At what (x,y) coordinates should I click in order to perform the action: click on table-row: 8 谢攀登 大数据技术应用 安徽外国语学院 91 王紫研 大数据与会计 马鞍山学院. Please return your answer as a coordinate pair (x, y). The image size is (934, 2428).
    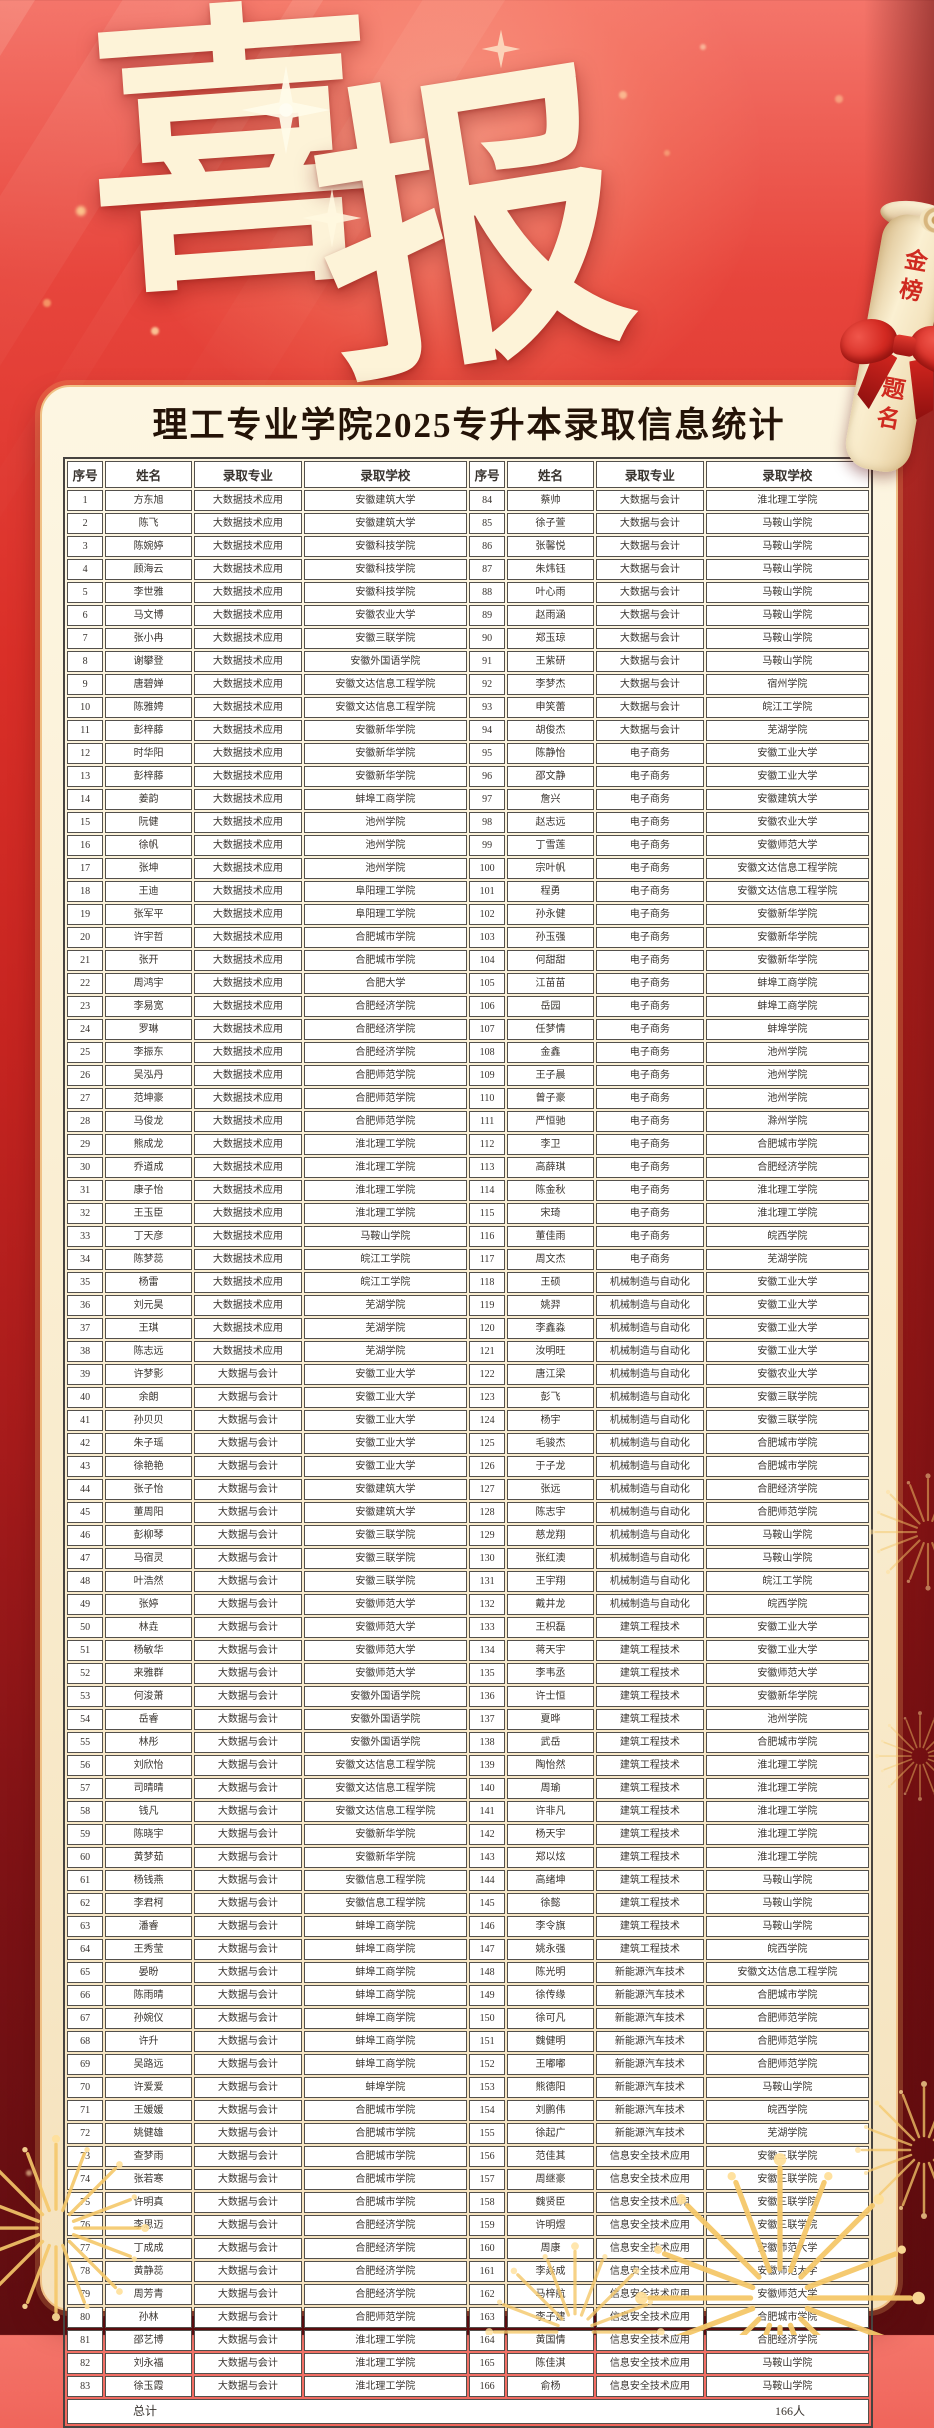
    Looking at the image, I should click on (468, 661).